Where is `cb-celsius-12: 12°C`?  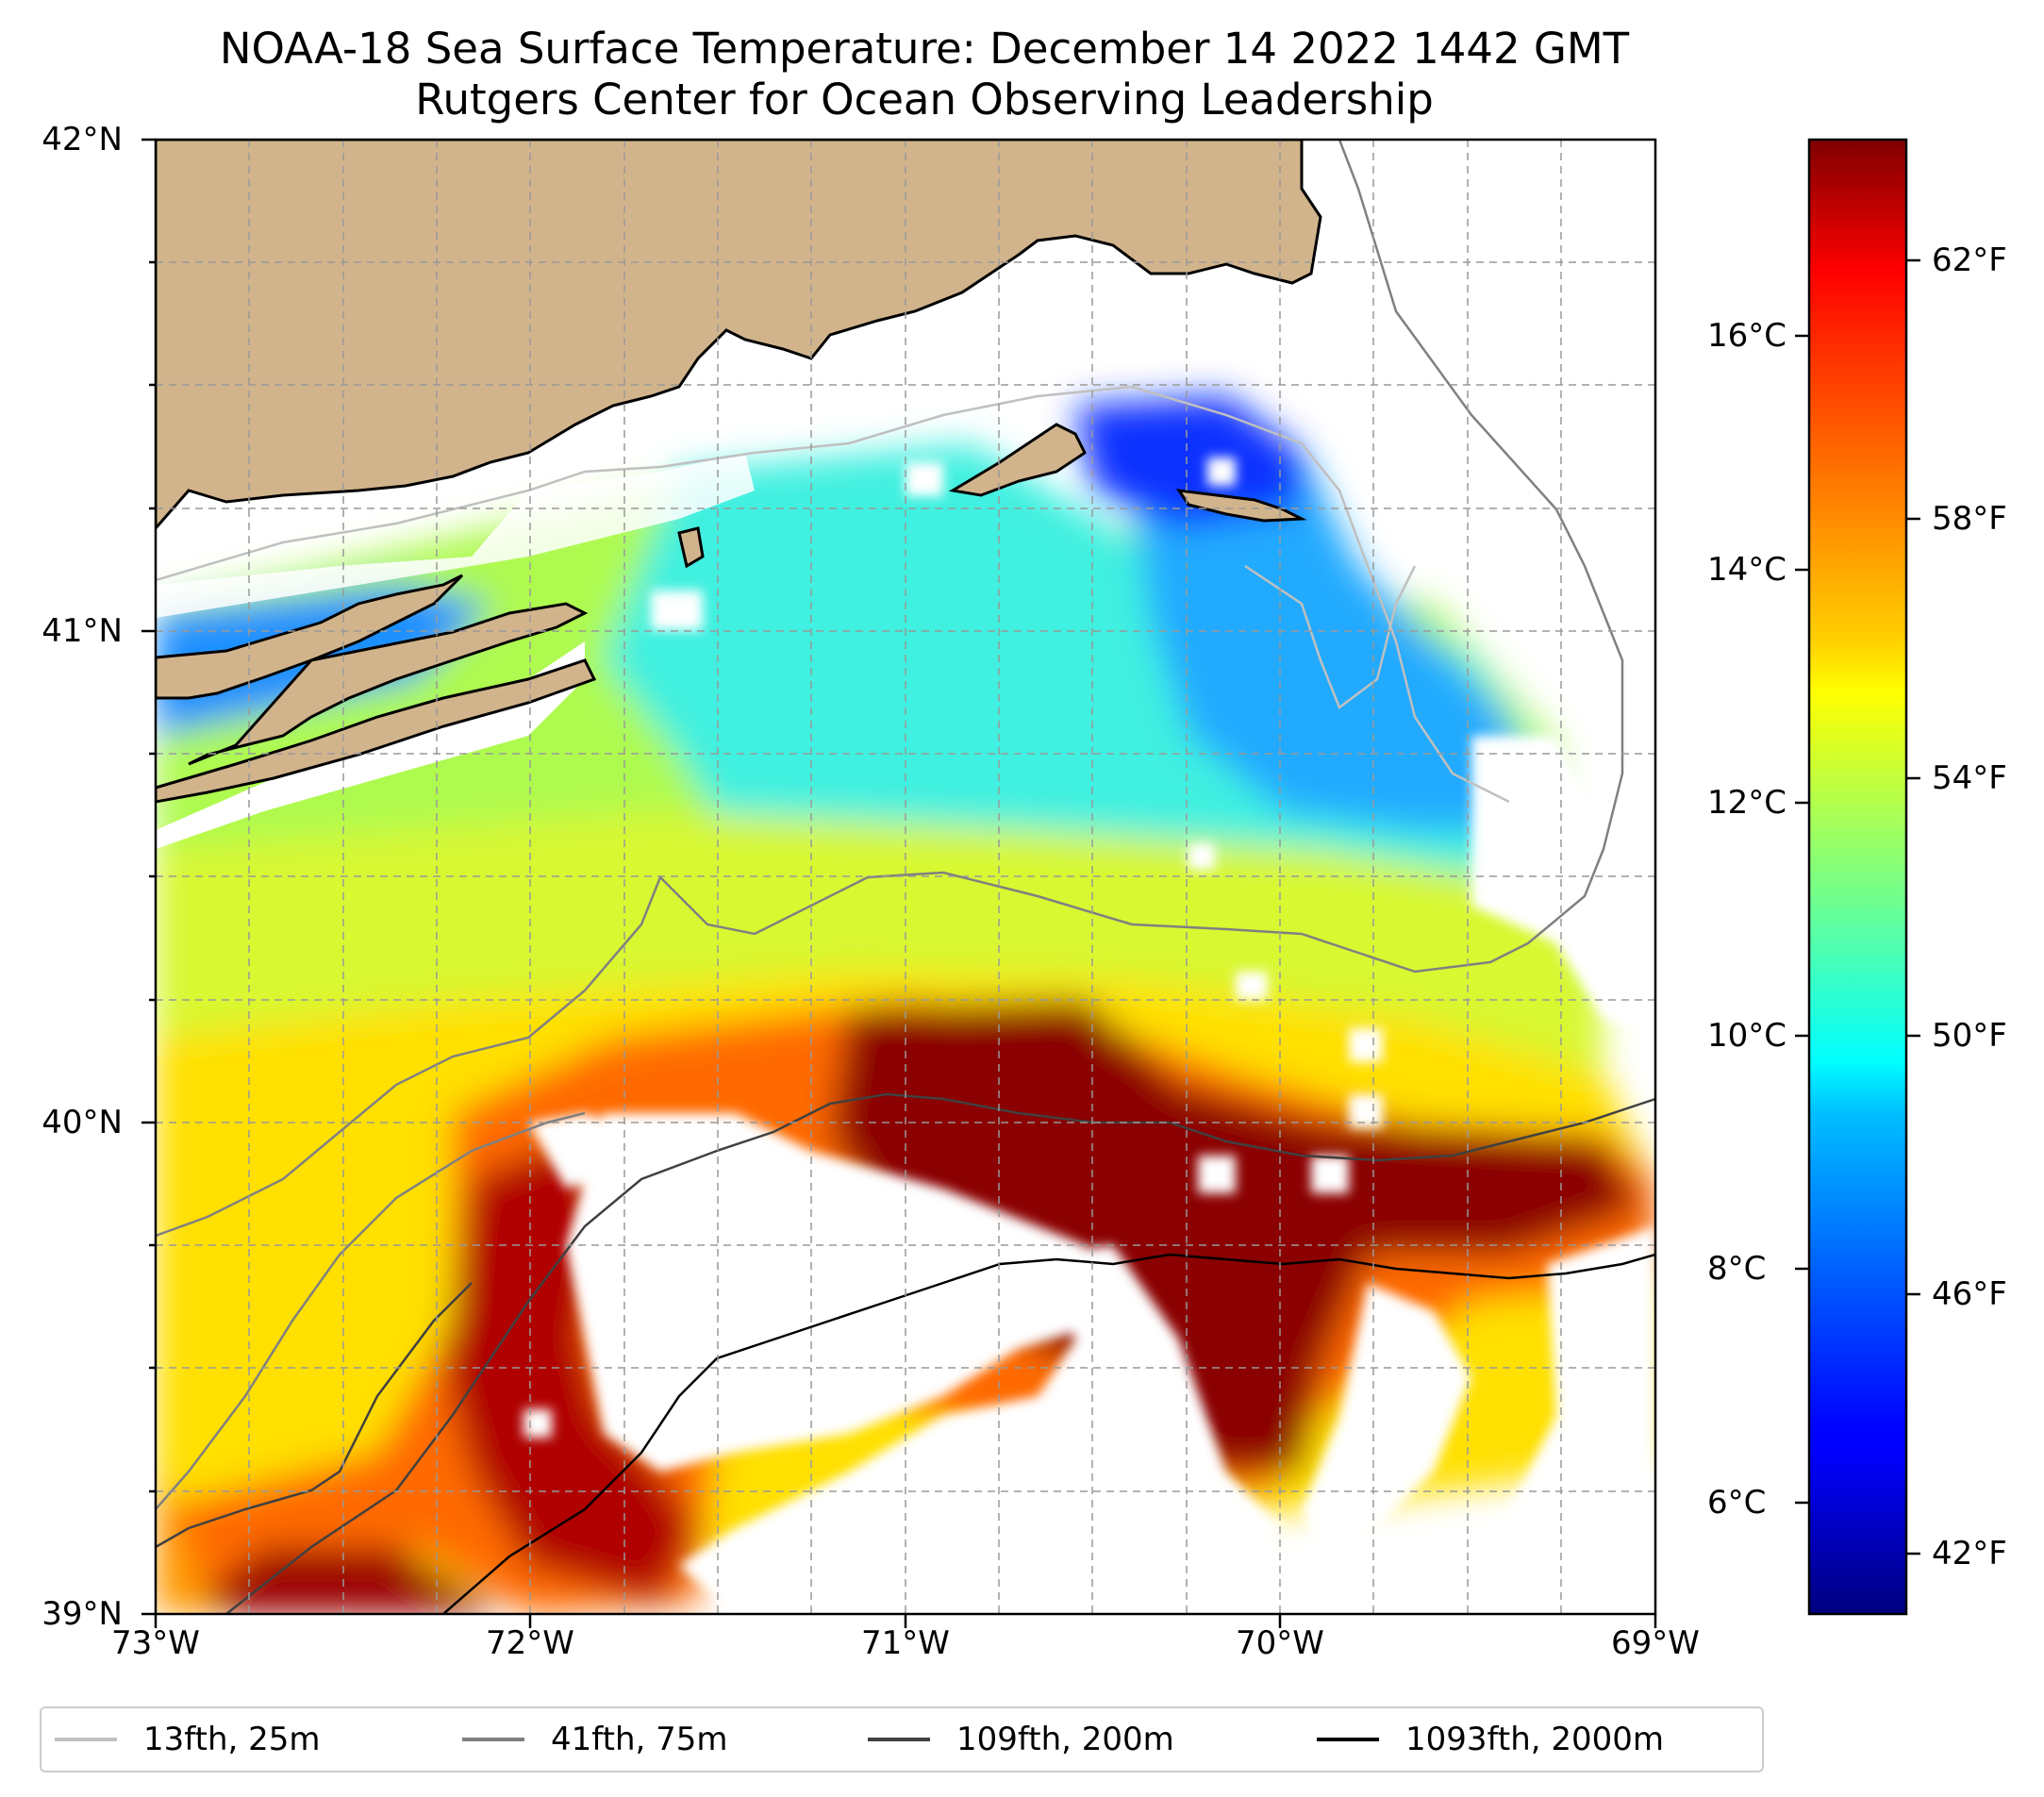 cb-celsius-12: 12°C is located at coordinates (1747, 803).